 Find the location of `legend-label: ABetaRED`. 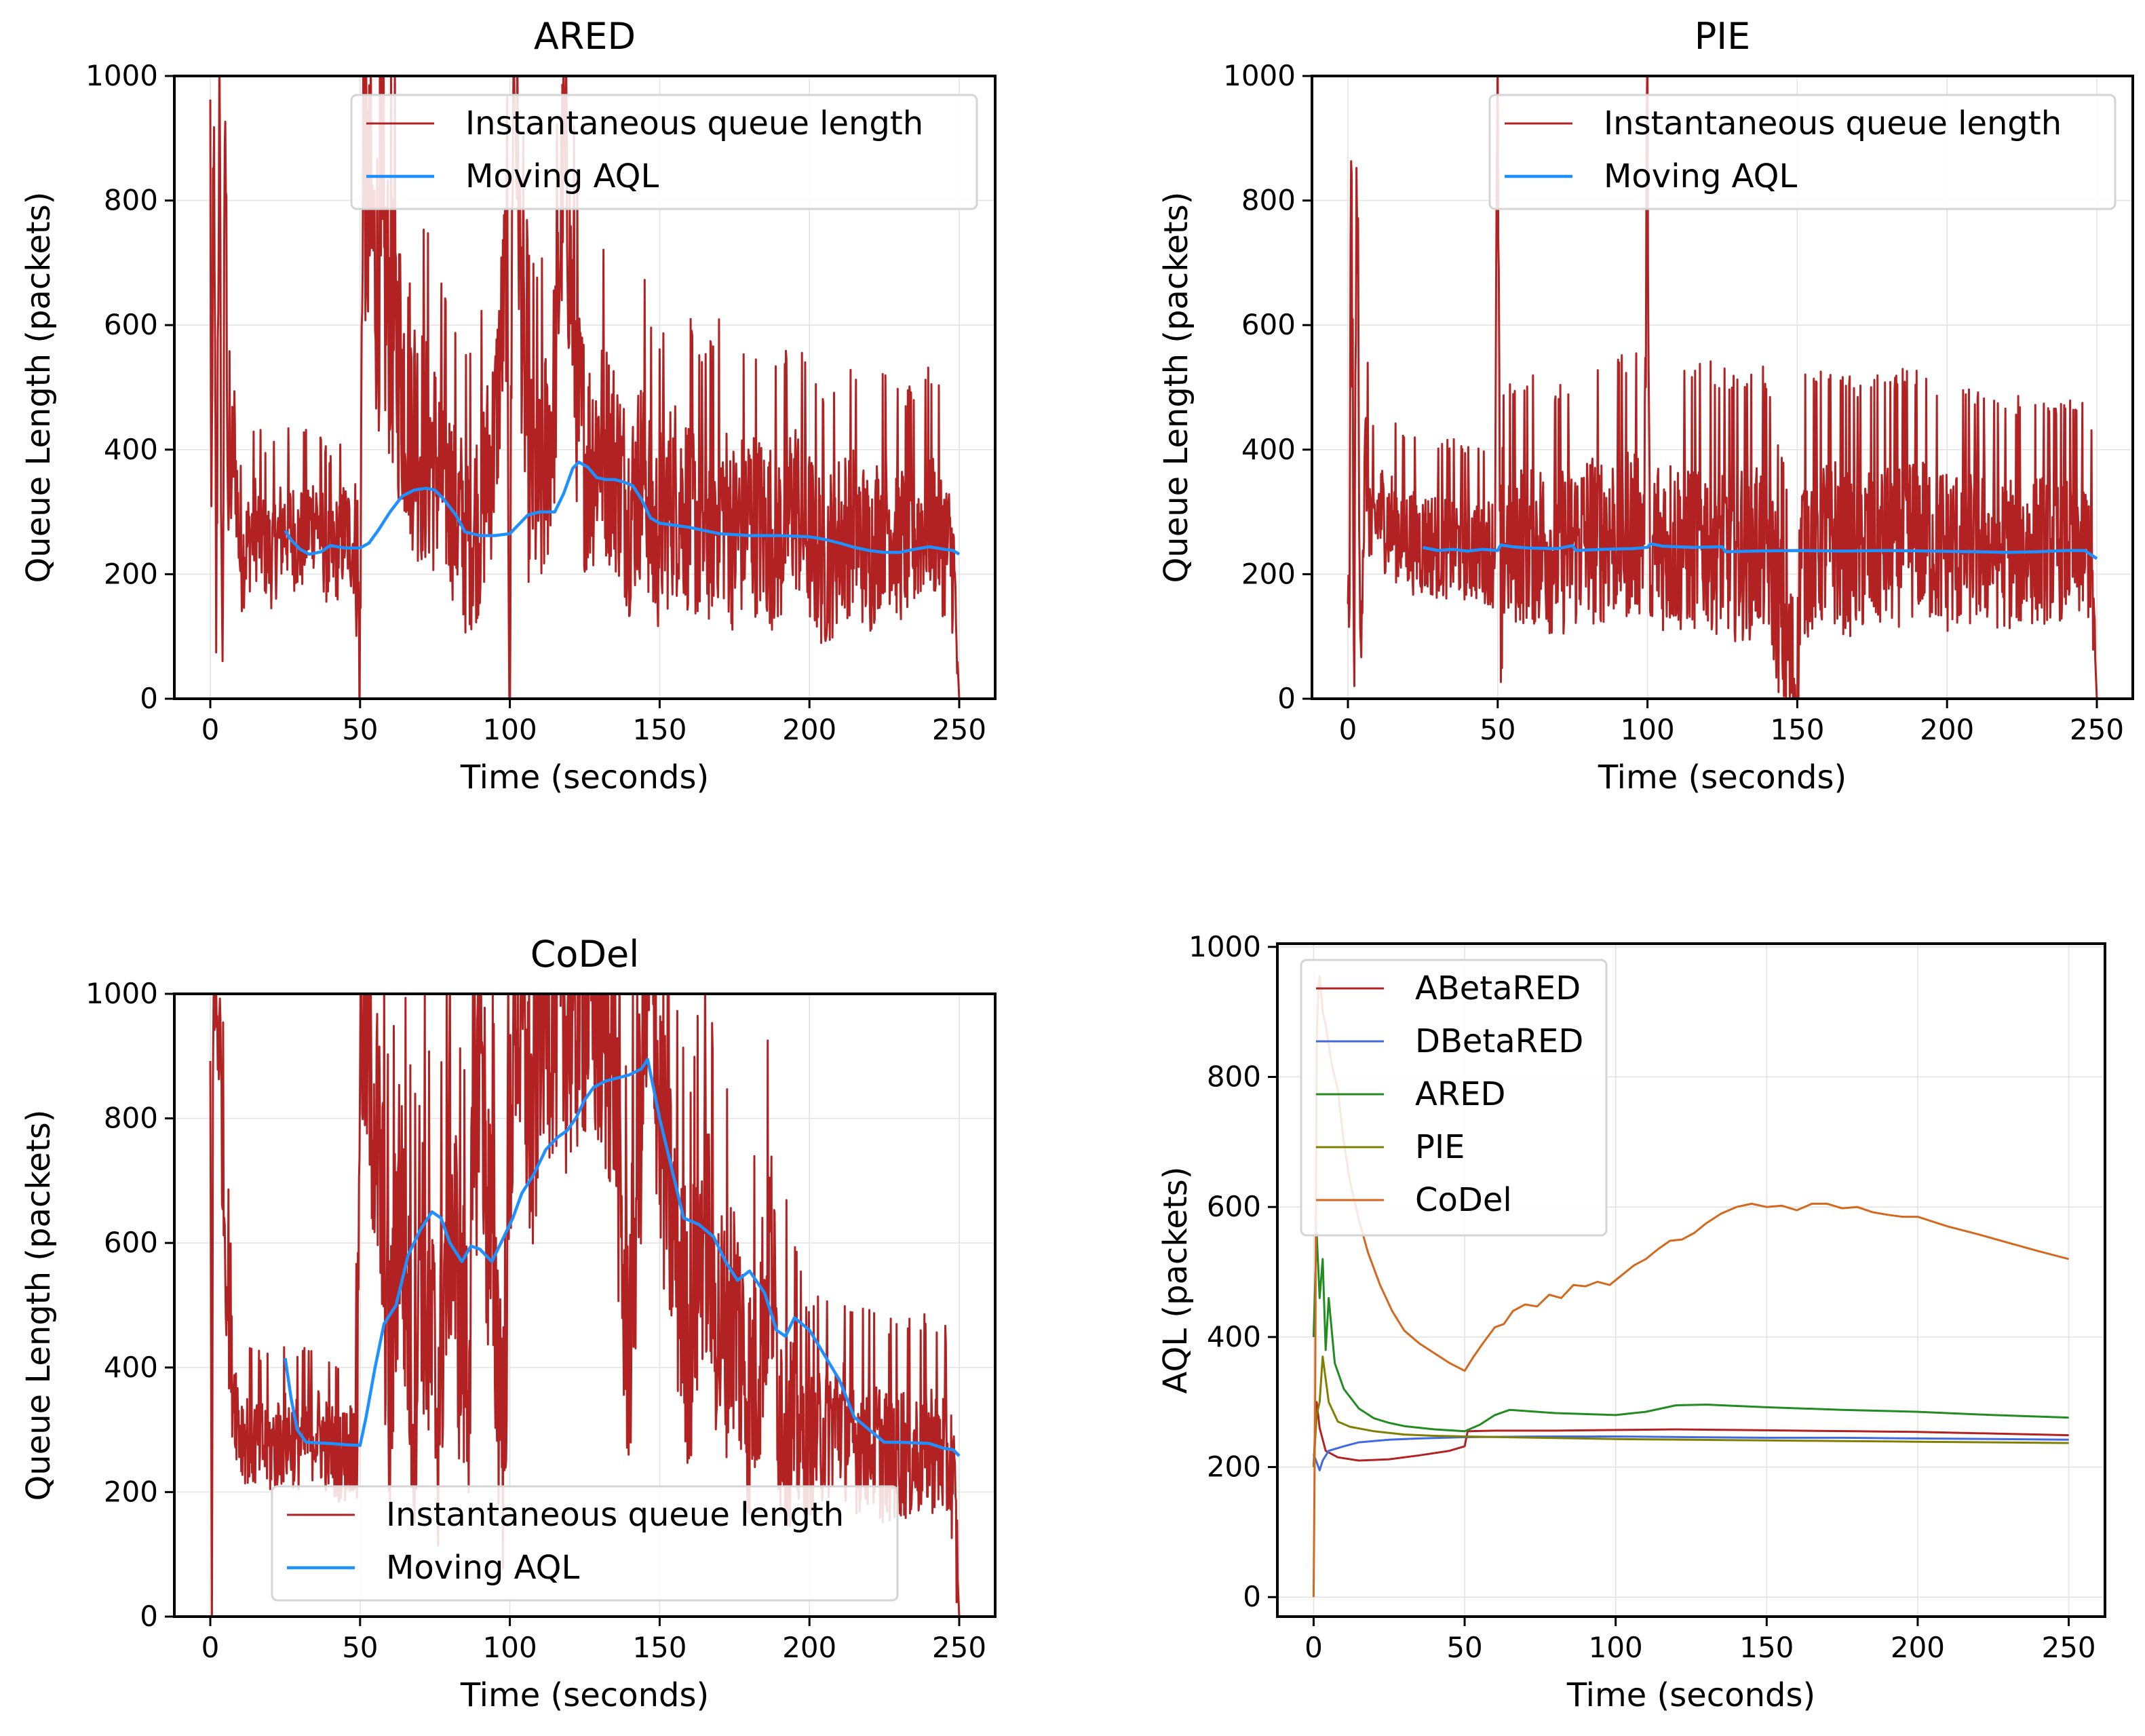

legend-label: ABetaRED is located at coordinates (1498, 988).